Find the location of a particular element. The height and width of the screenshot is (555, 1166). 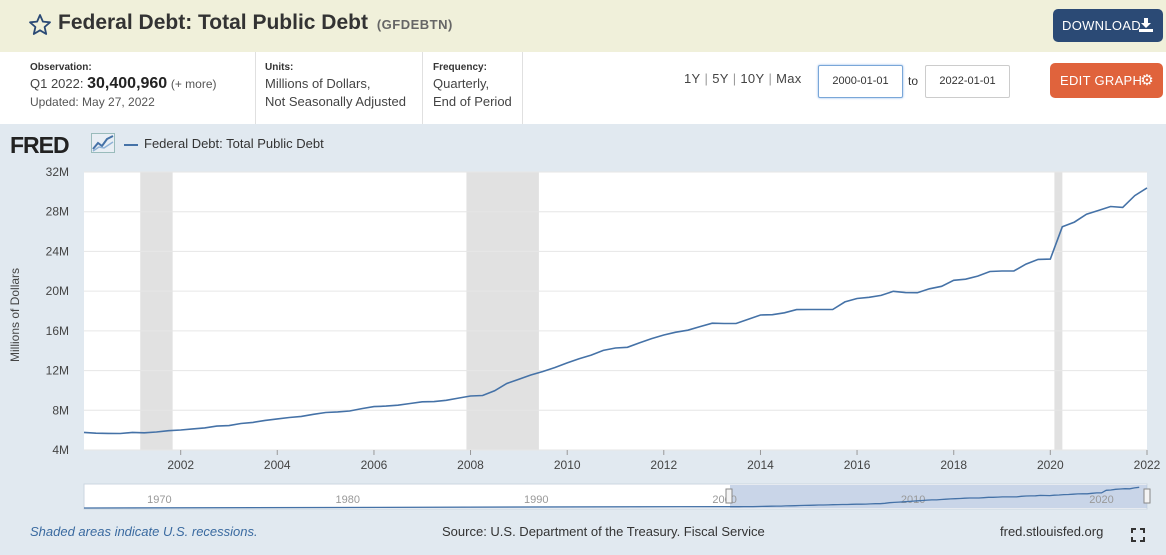

units-line: Not Seasonally Adjusted is located at coordinates (335, 101).